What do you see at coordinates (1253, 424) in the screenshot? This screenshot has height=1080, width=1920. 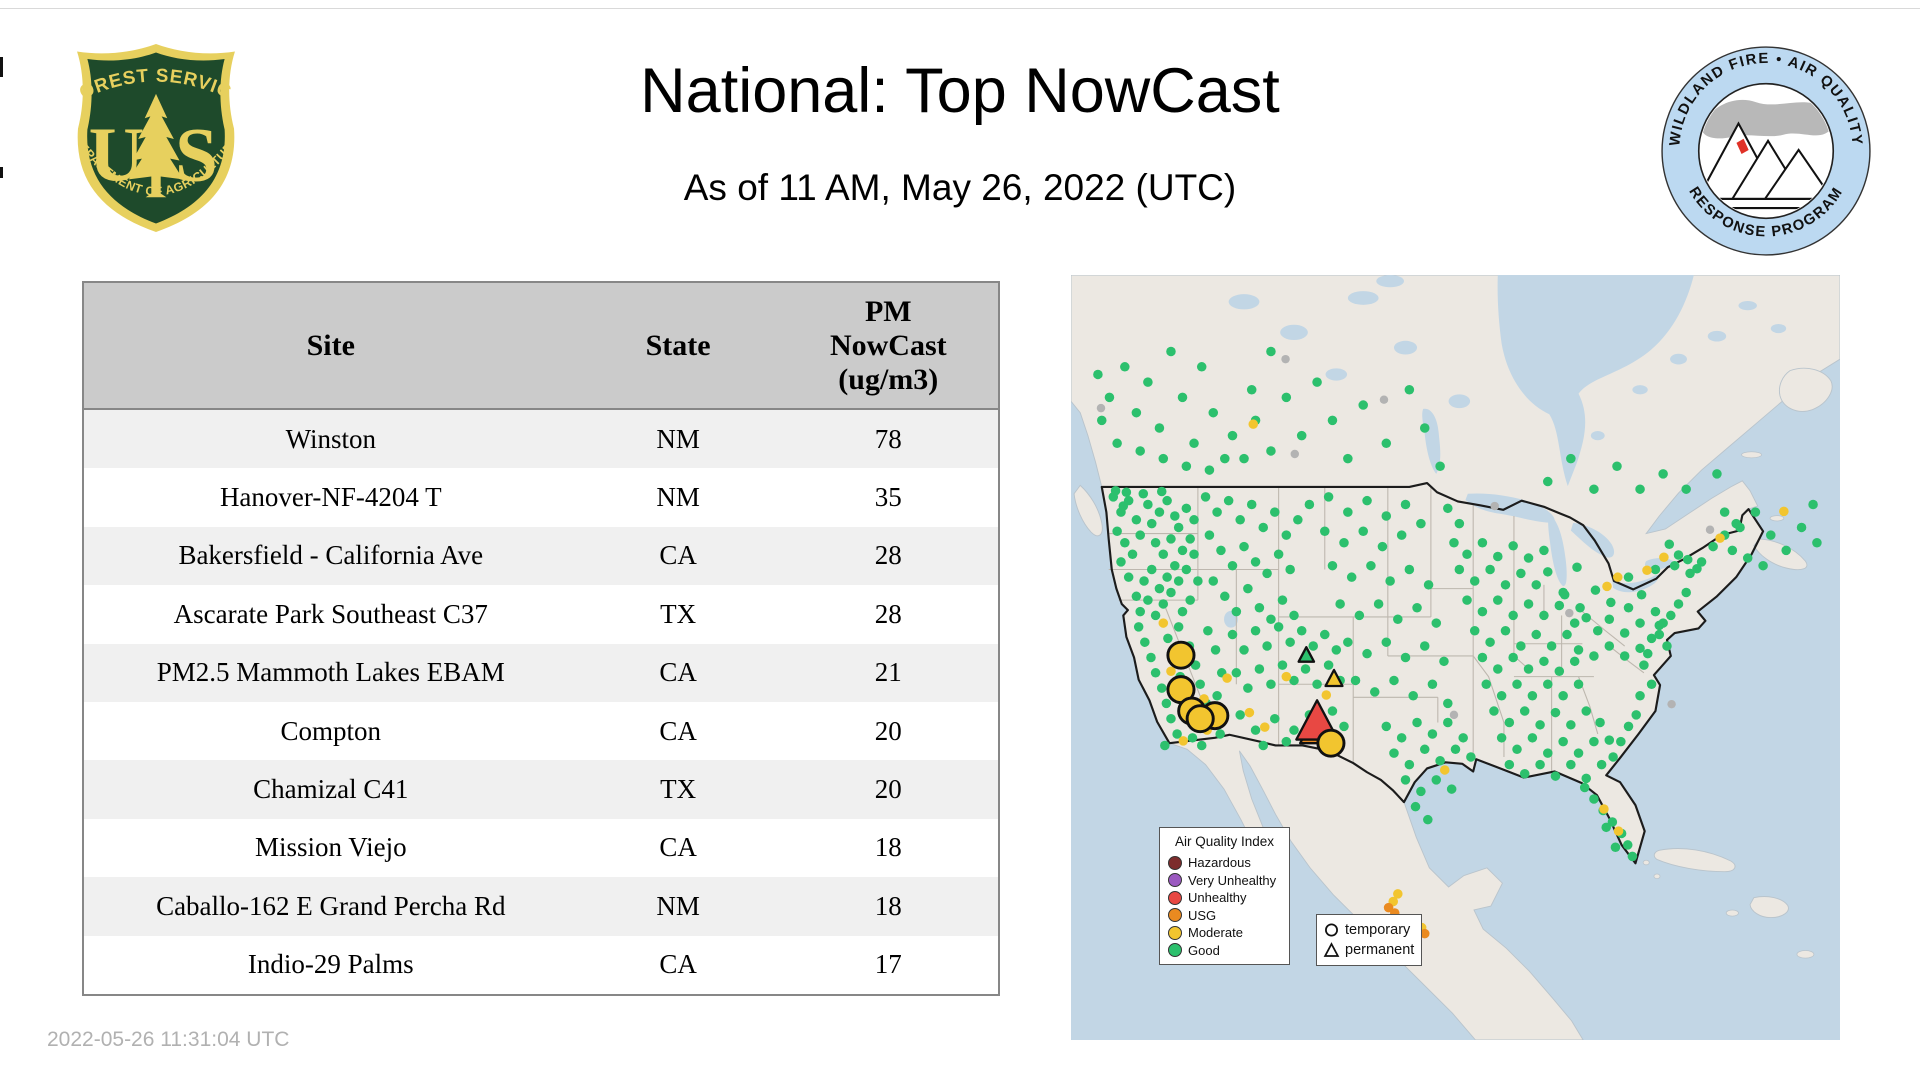 I see `monitor-dot-moderate` at bounding box center [1253, 424].